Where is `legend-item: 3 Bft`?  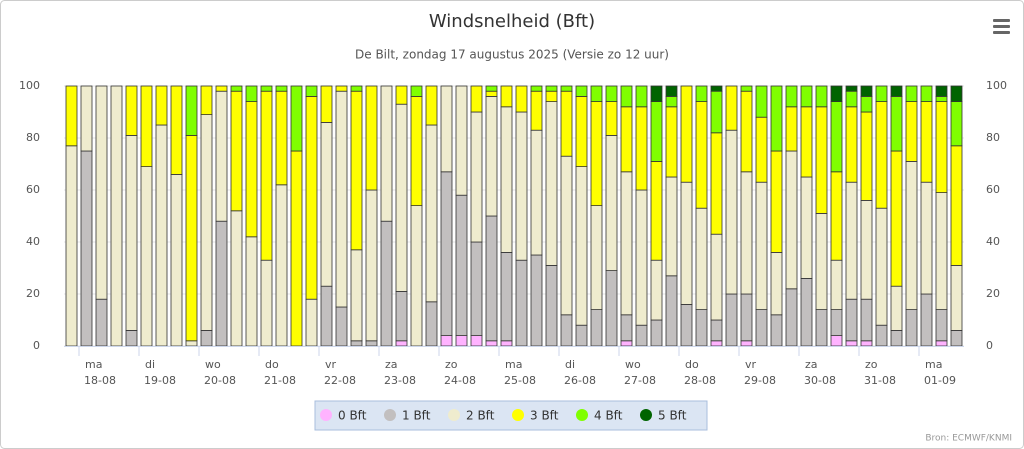
legend-item: 3 Bft is located at coordinates (535, 416).